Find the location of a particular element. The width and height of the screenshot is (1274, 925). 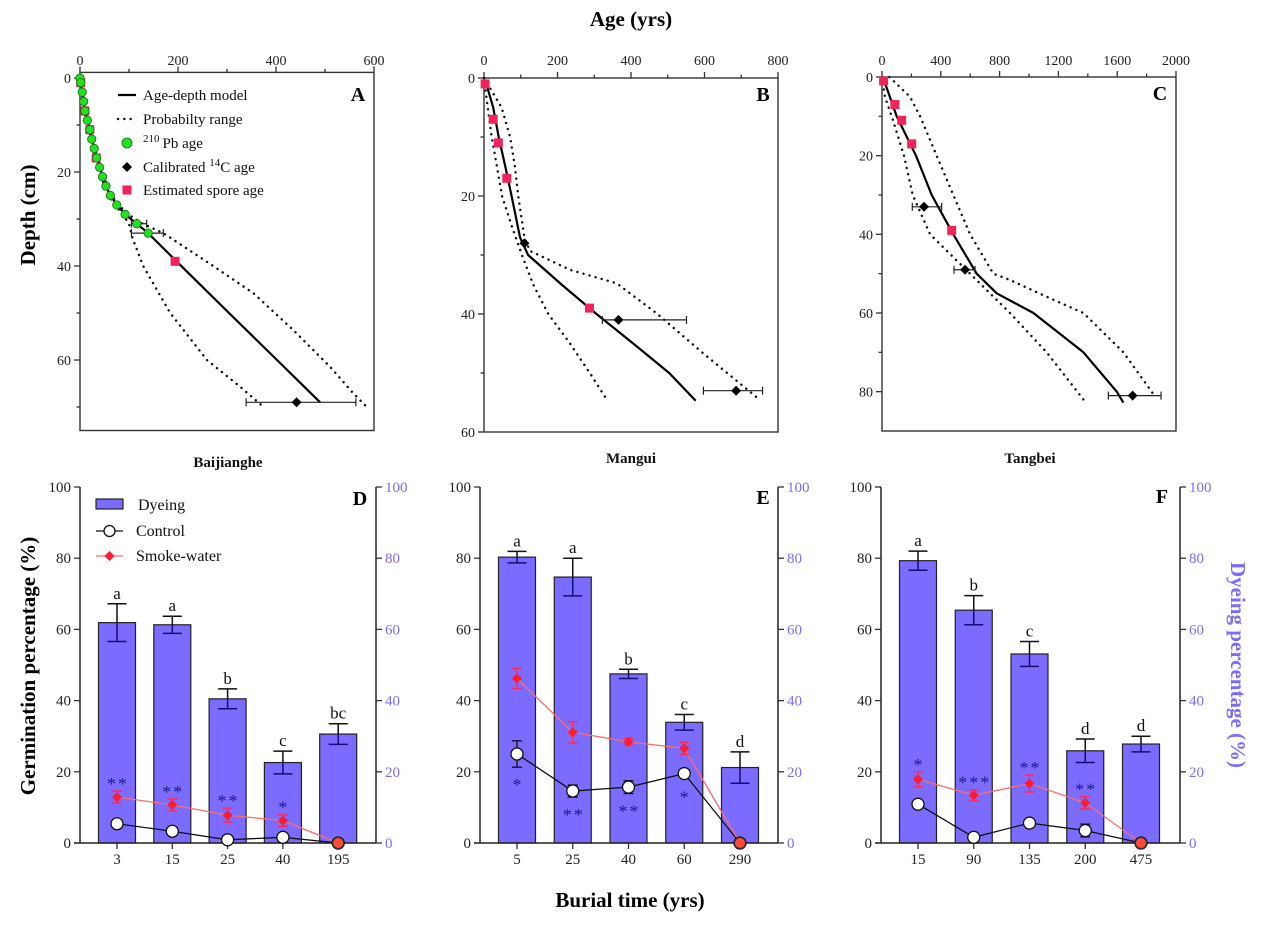

legend-label: Calibrated 14C age is located at coordinates (199, 166).